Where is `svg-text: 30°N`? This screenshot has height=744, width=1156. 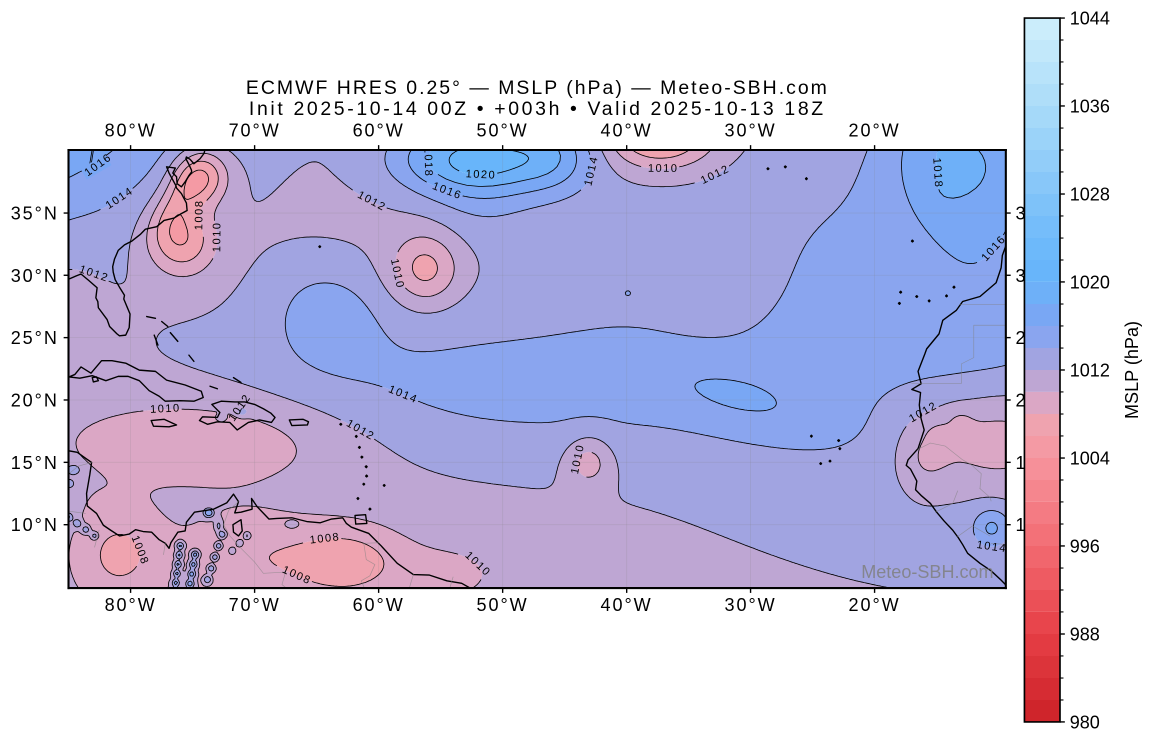 svg-text: 30°N is located at coordinates (35, 276).